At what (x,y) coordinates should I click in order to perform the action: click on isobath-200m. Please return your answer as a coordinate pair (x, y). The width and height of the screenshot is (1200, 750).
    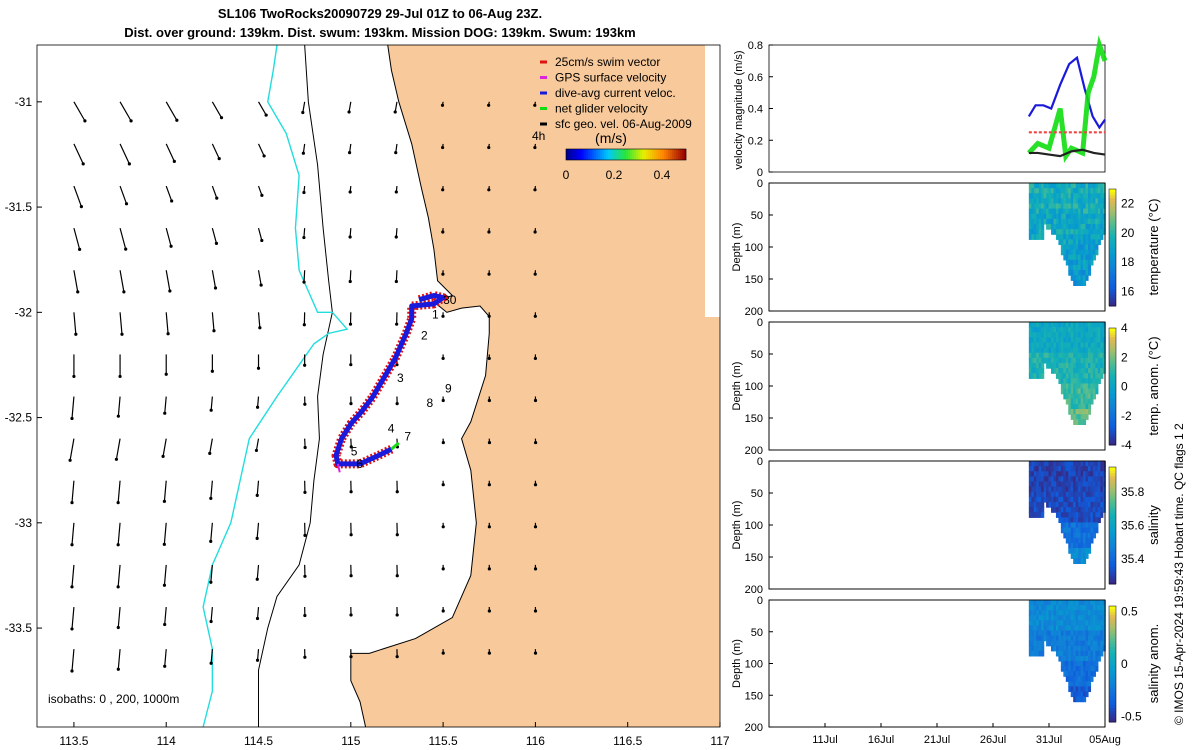
    Looking at the image, I should click on (295, 385).